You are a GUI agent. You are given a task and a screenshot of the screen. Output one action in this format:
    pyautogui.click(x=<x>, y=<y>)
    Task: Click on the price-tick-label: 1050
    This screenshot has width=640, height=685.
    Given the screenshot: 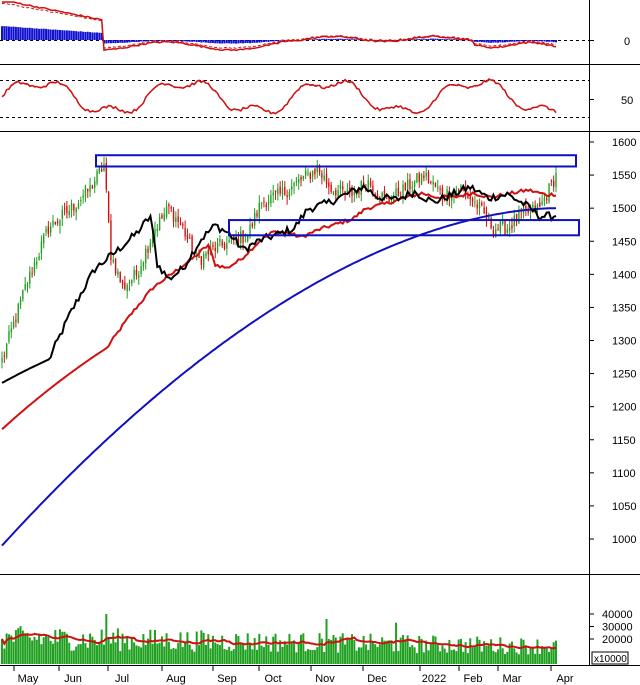 What is the action you would take?
    pyautogui.click(x=624, y=507)
    